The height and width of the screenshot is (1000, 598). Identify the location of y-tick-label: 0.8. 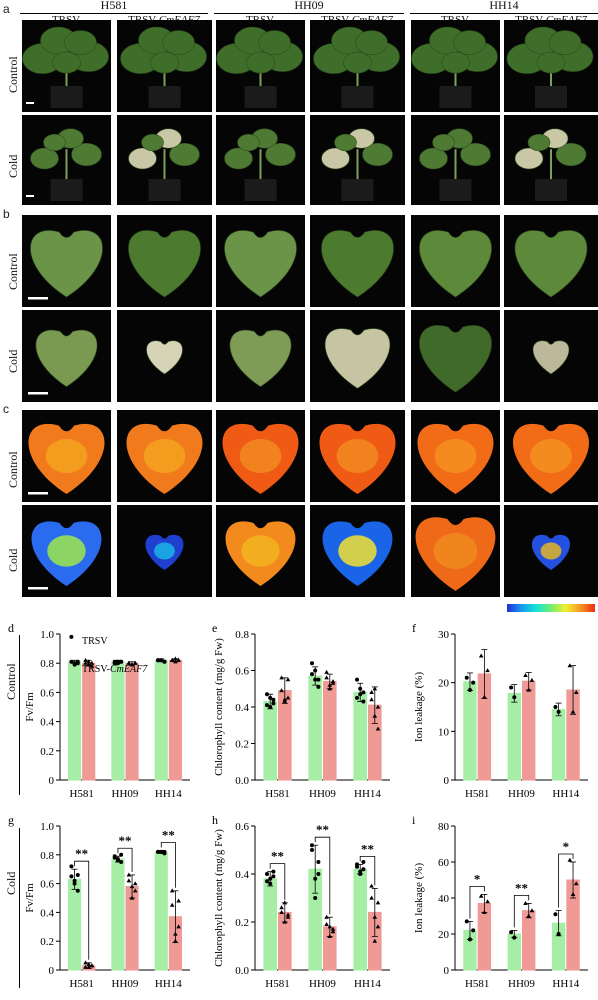
(242, 635).